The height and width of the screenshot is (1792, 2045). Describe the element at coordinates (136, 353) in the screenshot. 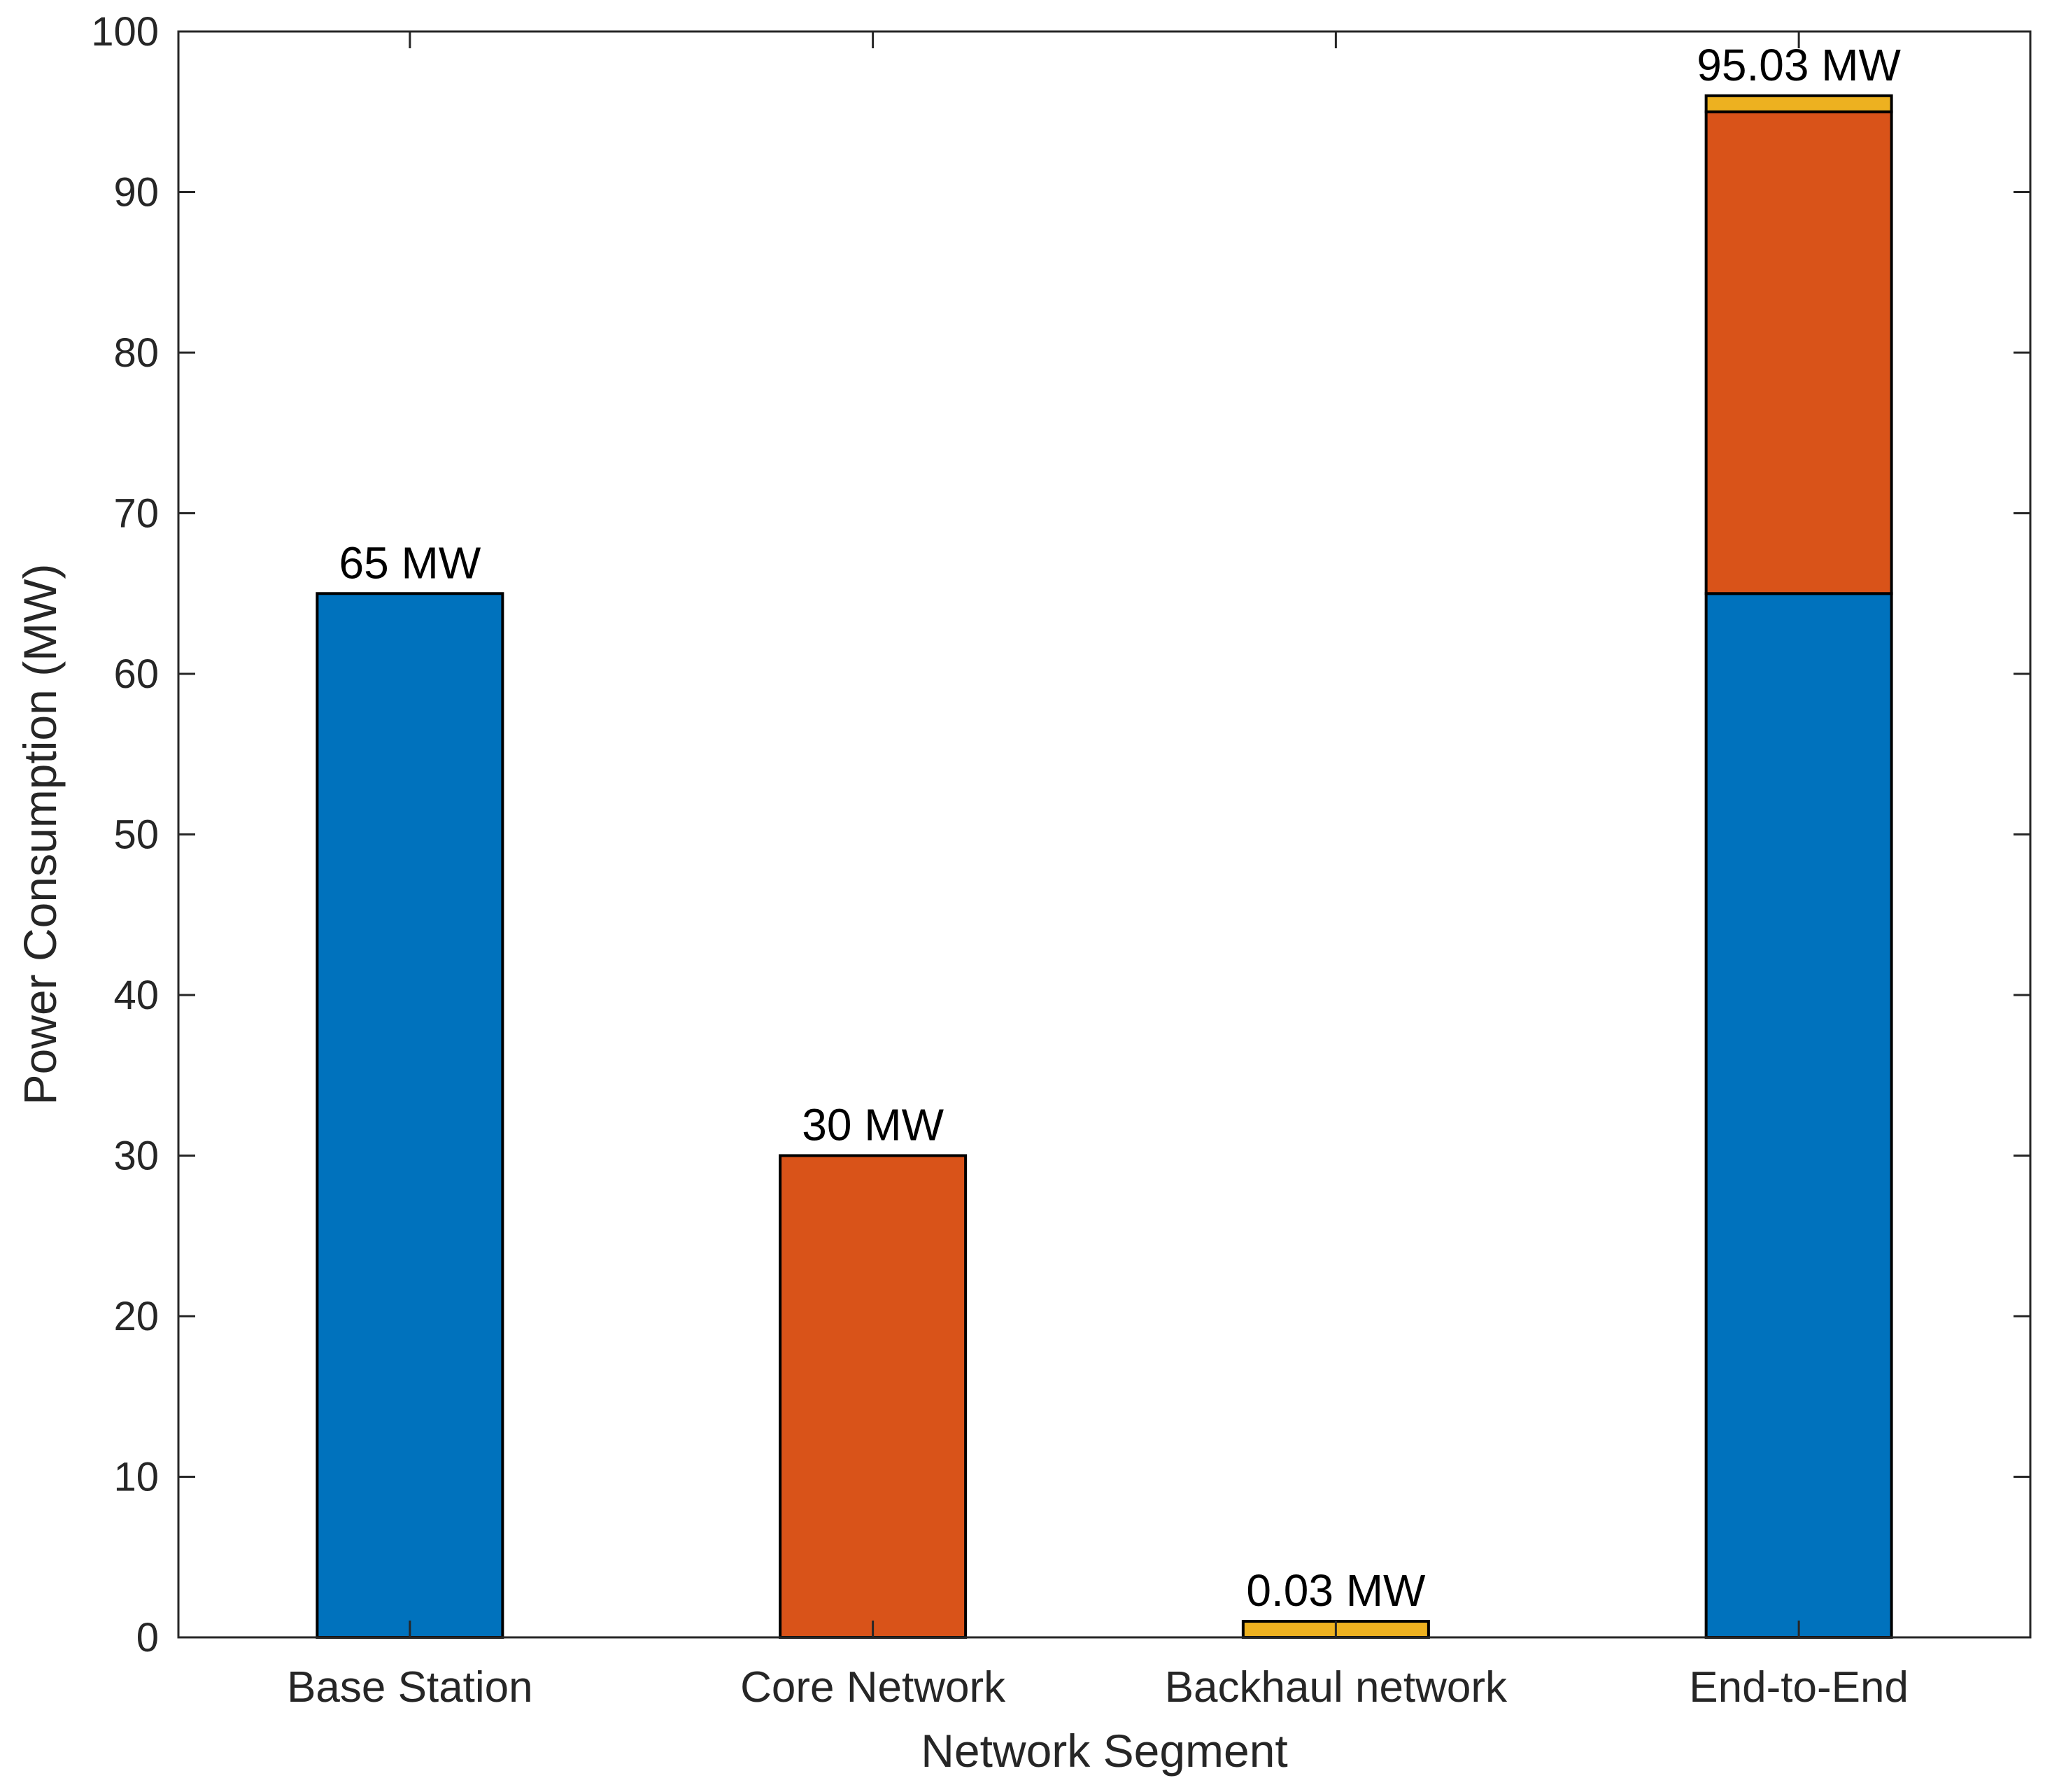

I see `y-tick-label-8: 80` at that location.